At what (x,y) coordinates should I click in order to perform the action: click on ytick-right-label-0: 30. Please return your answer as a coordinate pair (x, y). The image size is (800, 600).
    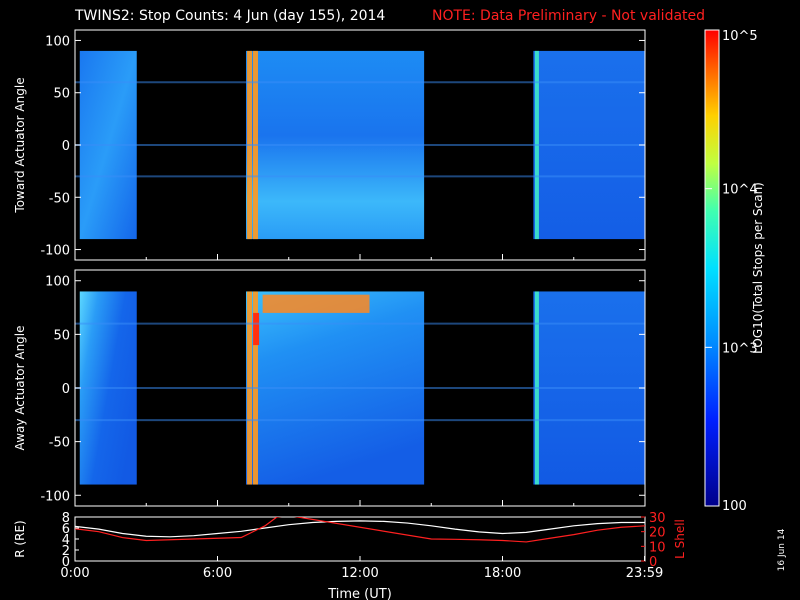
    Looking at the image, I should click on (657, 518).